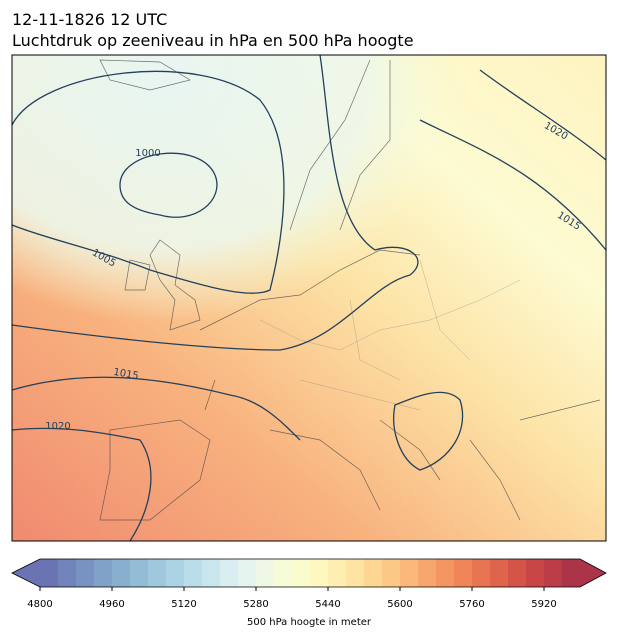 The height and width of the screenshot is (639, 618). What do you see at coordinates (327, 604) in the screenshot?
I see `colorbar-tick-label: 5440` at bounding box center [327, 604].